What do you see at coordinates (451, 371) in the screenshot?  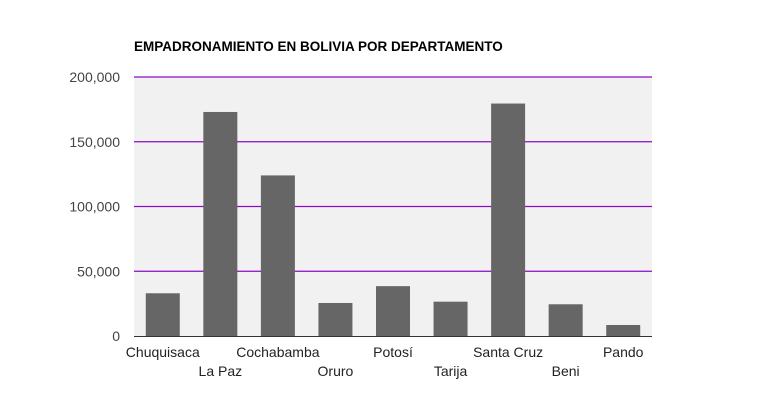 I see `x-tick-label: Tarija` at bounding box center [451, 371].